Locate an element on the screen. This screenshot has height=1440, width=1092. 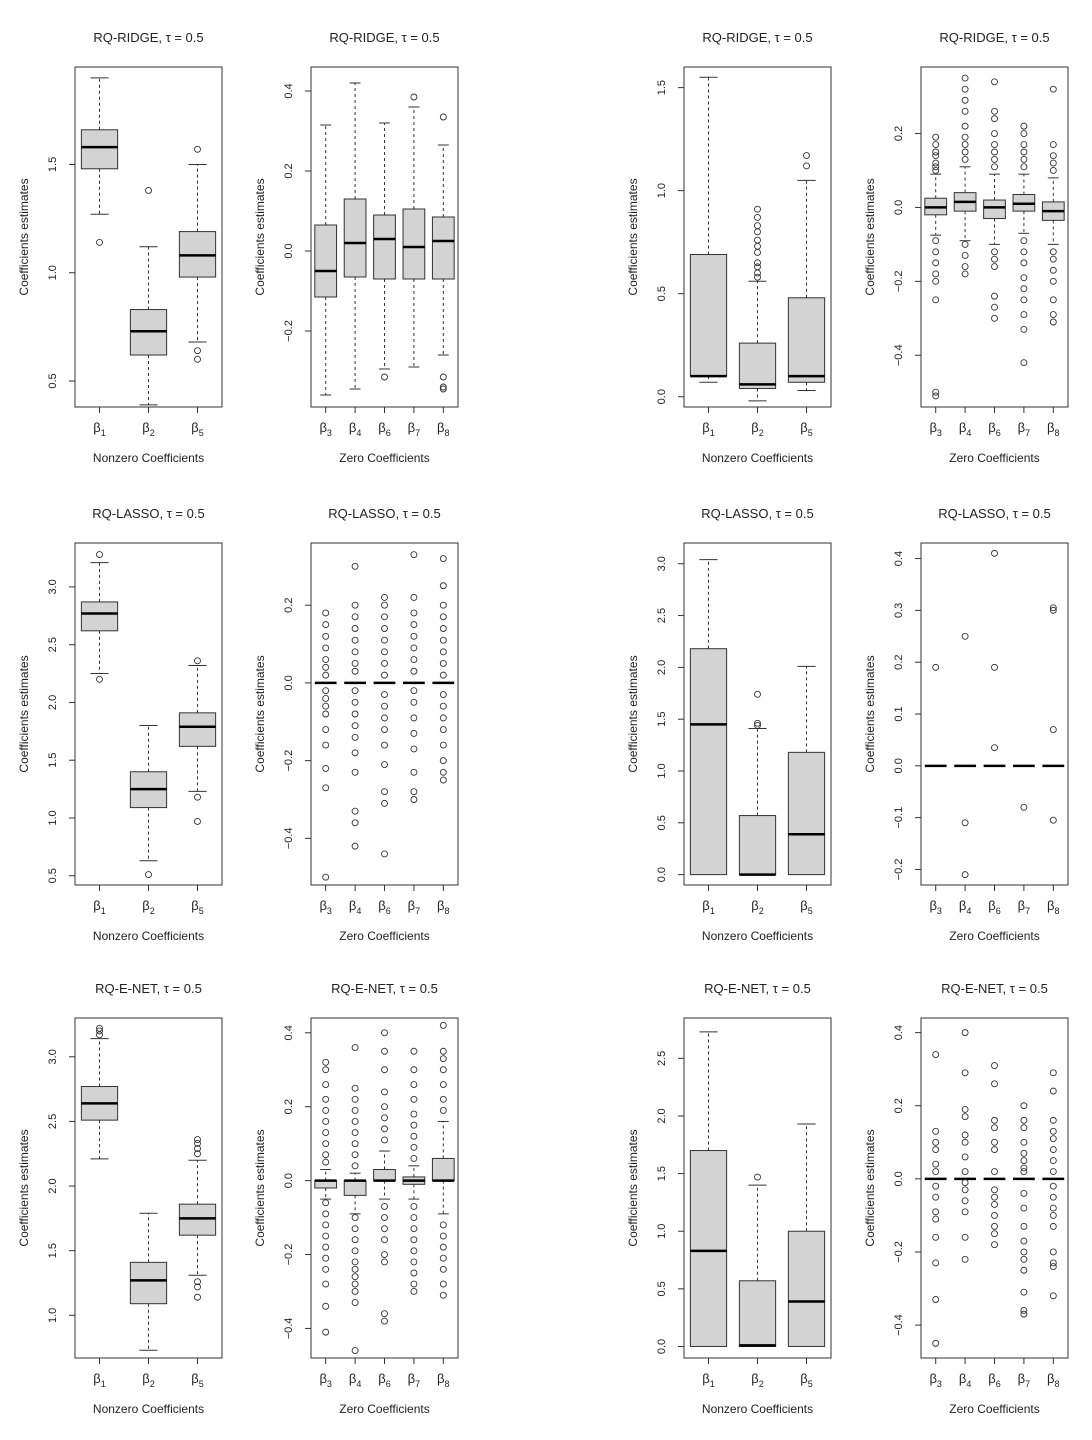
box-β3: β3 is located at coordinates (935, 789).